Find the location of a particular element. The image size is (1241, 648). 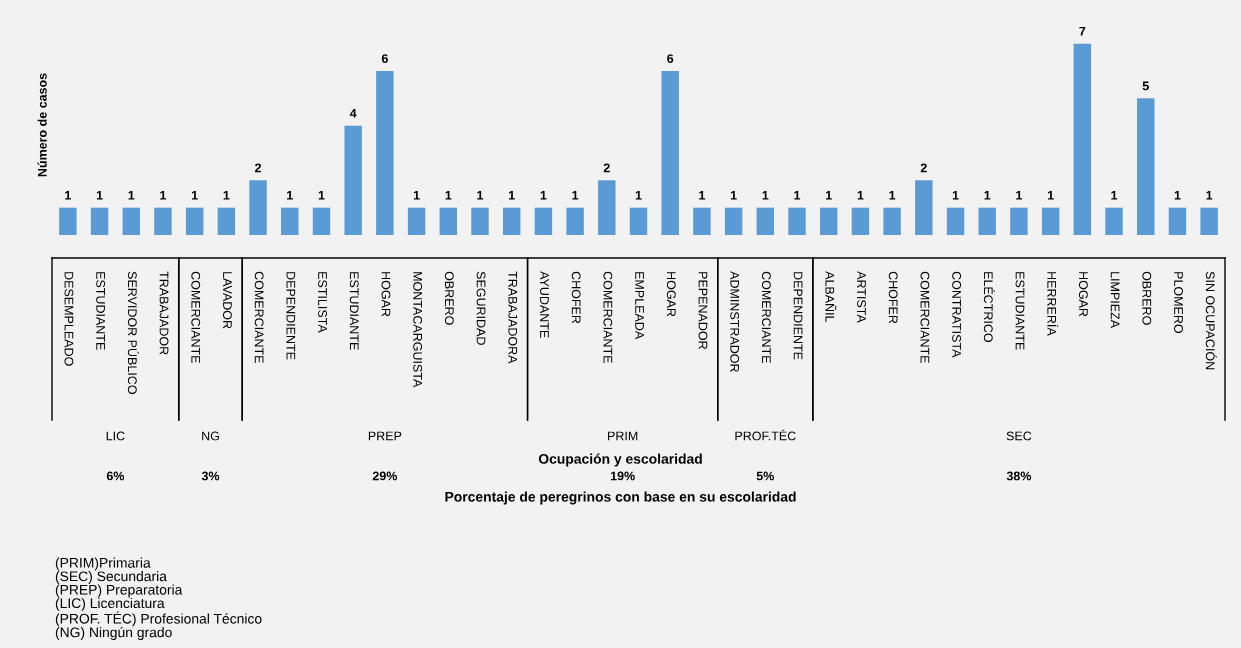

data-label: 5 is located at coordinates (1145, 86).